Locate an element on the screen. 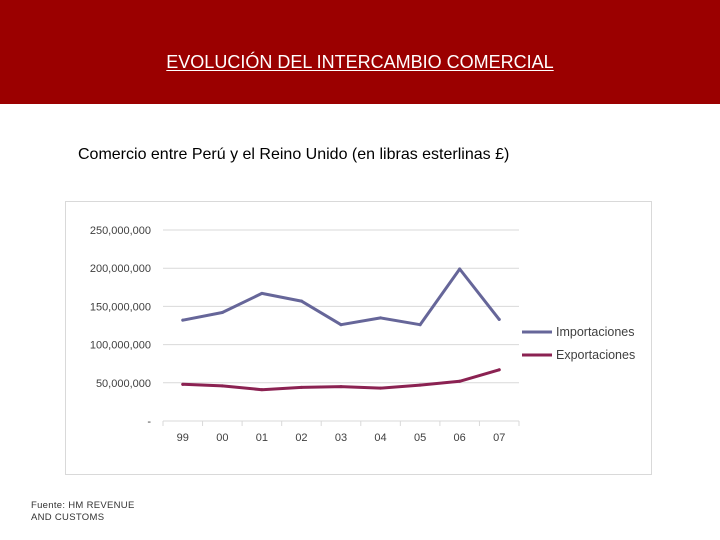 This screenshot has height=540, width=720. legend-label: Exportaciones is located at coordinates (595, 355).